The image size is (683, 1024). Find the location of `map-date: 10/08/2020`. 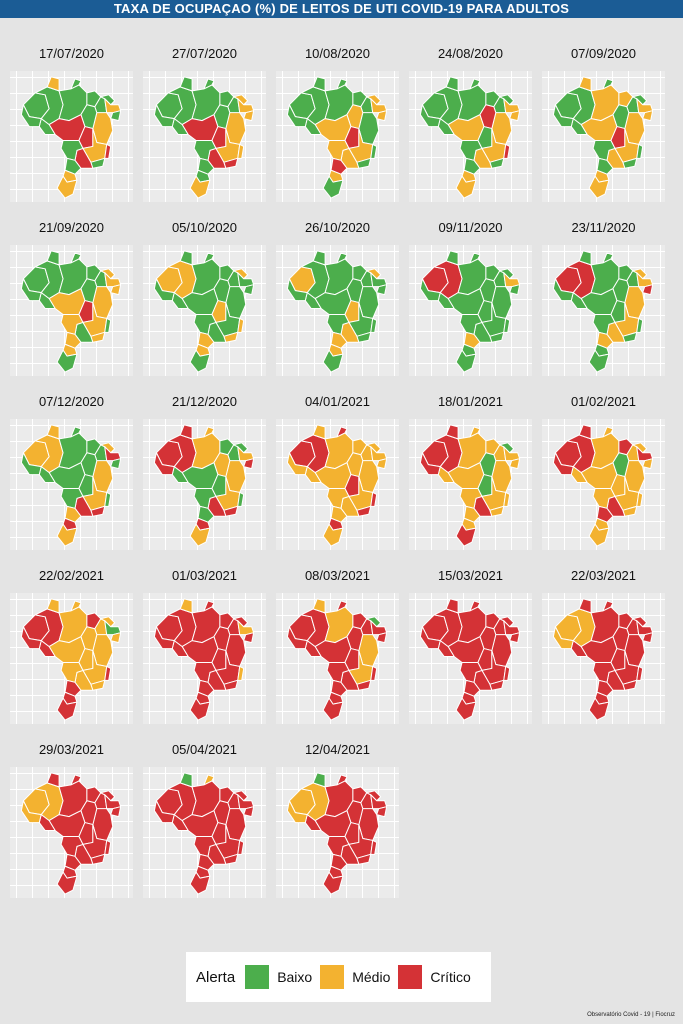

map-date: 10/08/2020 is located at coordinates (337, 53).